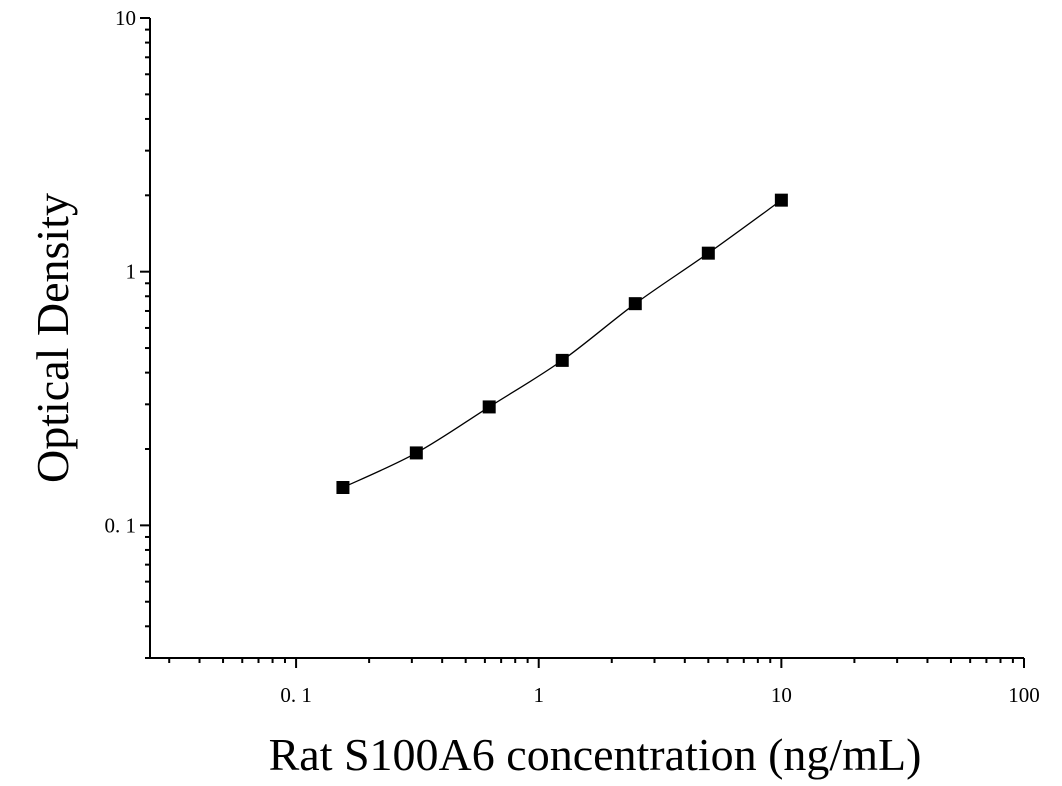 Image resolution: width=1062 pixels, height=786 pixels. What do you see at coordinates (131, 272) in the screenshot?
I see `y-tick-label: 1` at bounding box center [131, 272].